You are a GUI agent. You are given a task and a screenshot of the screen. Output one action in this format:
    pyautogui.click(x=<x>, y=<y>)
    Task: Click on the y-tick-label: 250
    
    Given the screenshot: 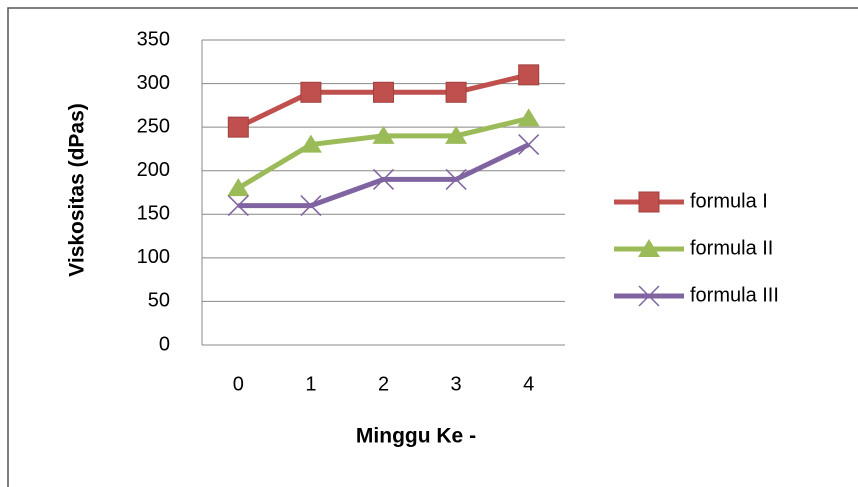 What is the action you would take?
    pyautogui.click(x=153, y=126)
    